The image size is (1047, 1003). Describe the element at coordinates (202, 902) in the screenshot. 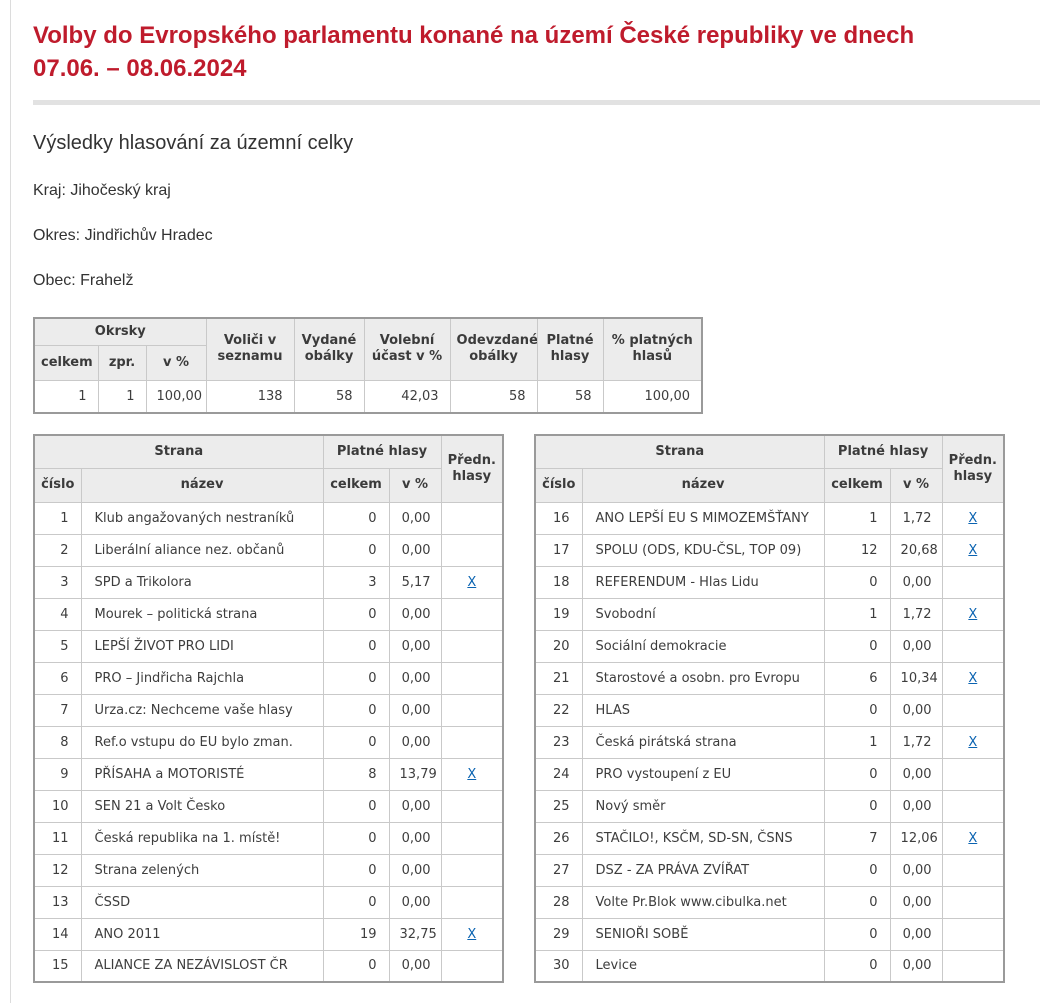

I see `party-name-cell: ČSSD` at that location.